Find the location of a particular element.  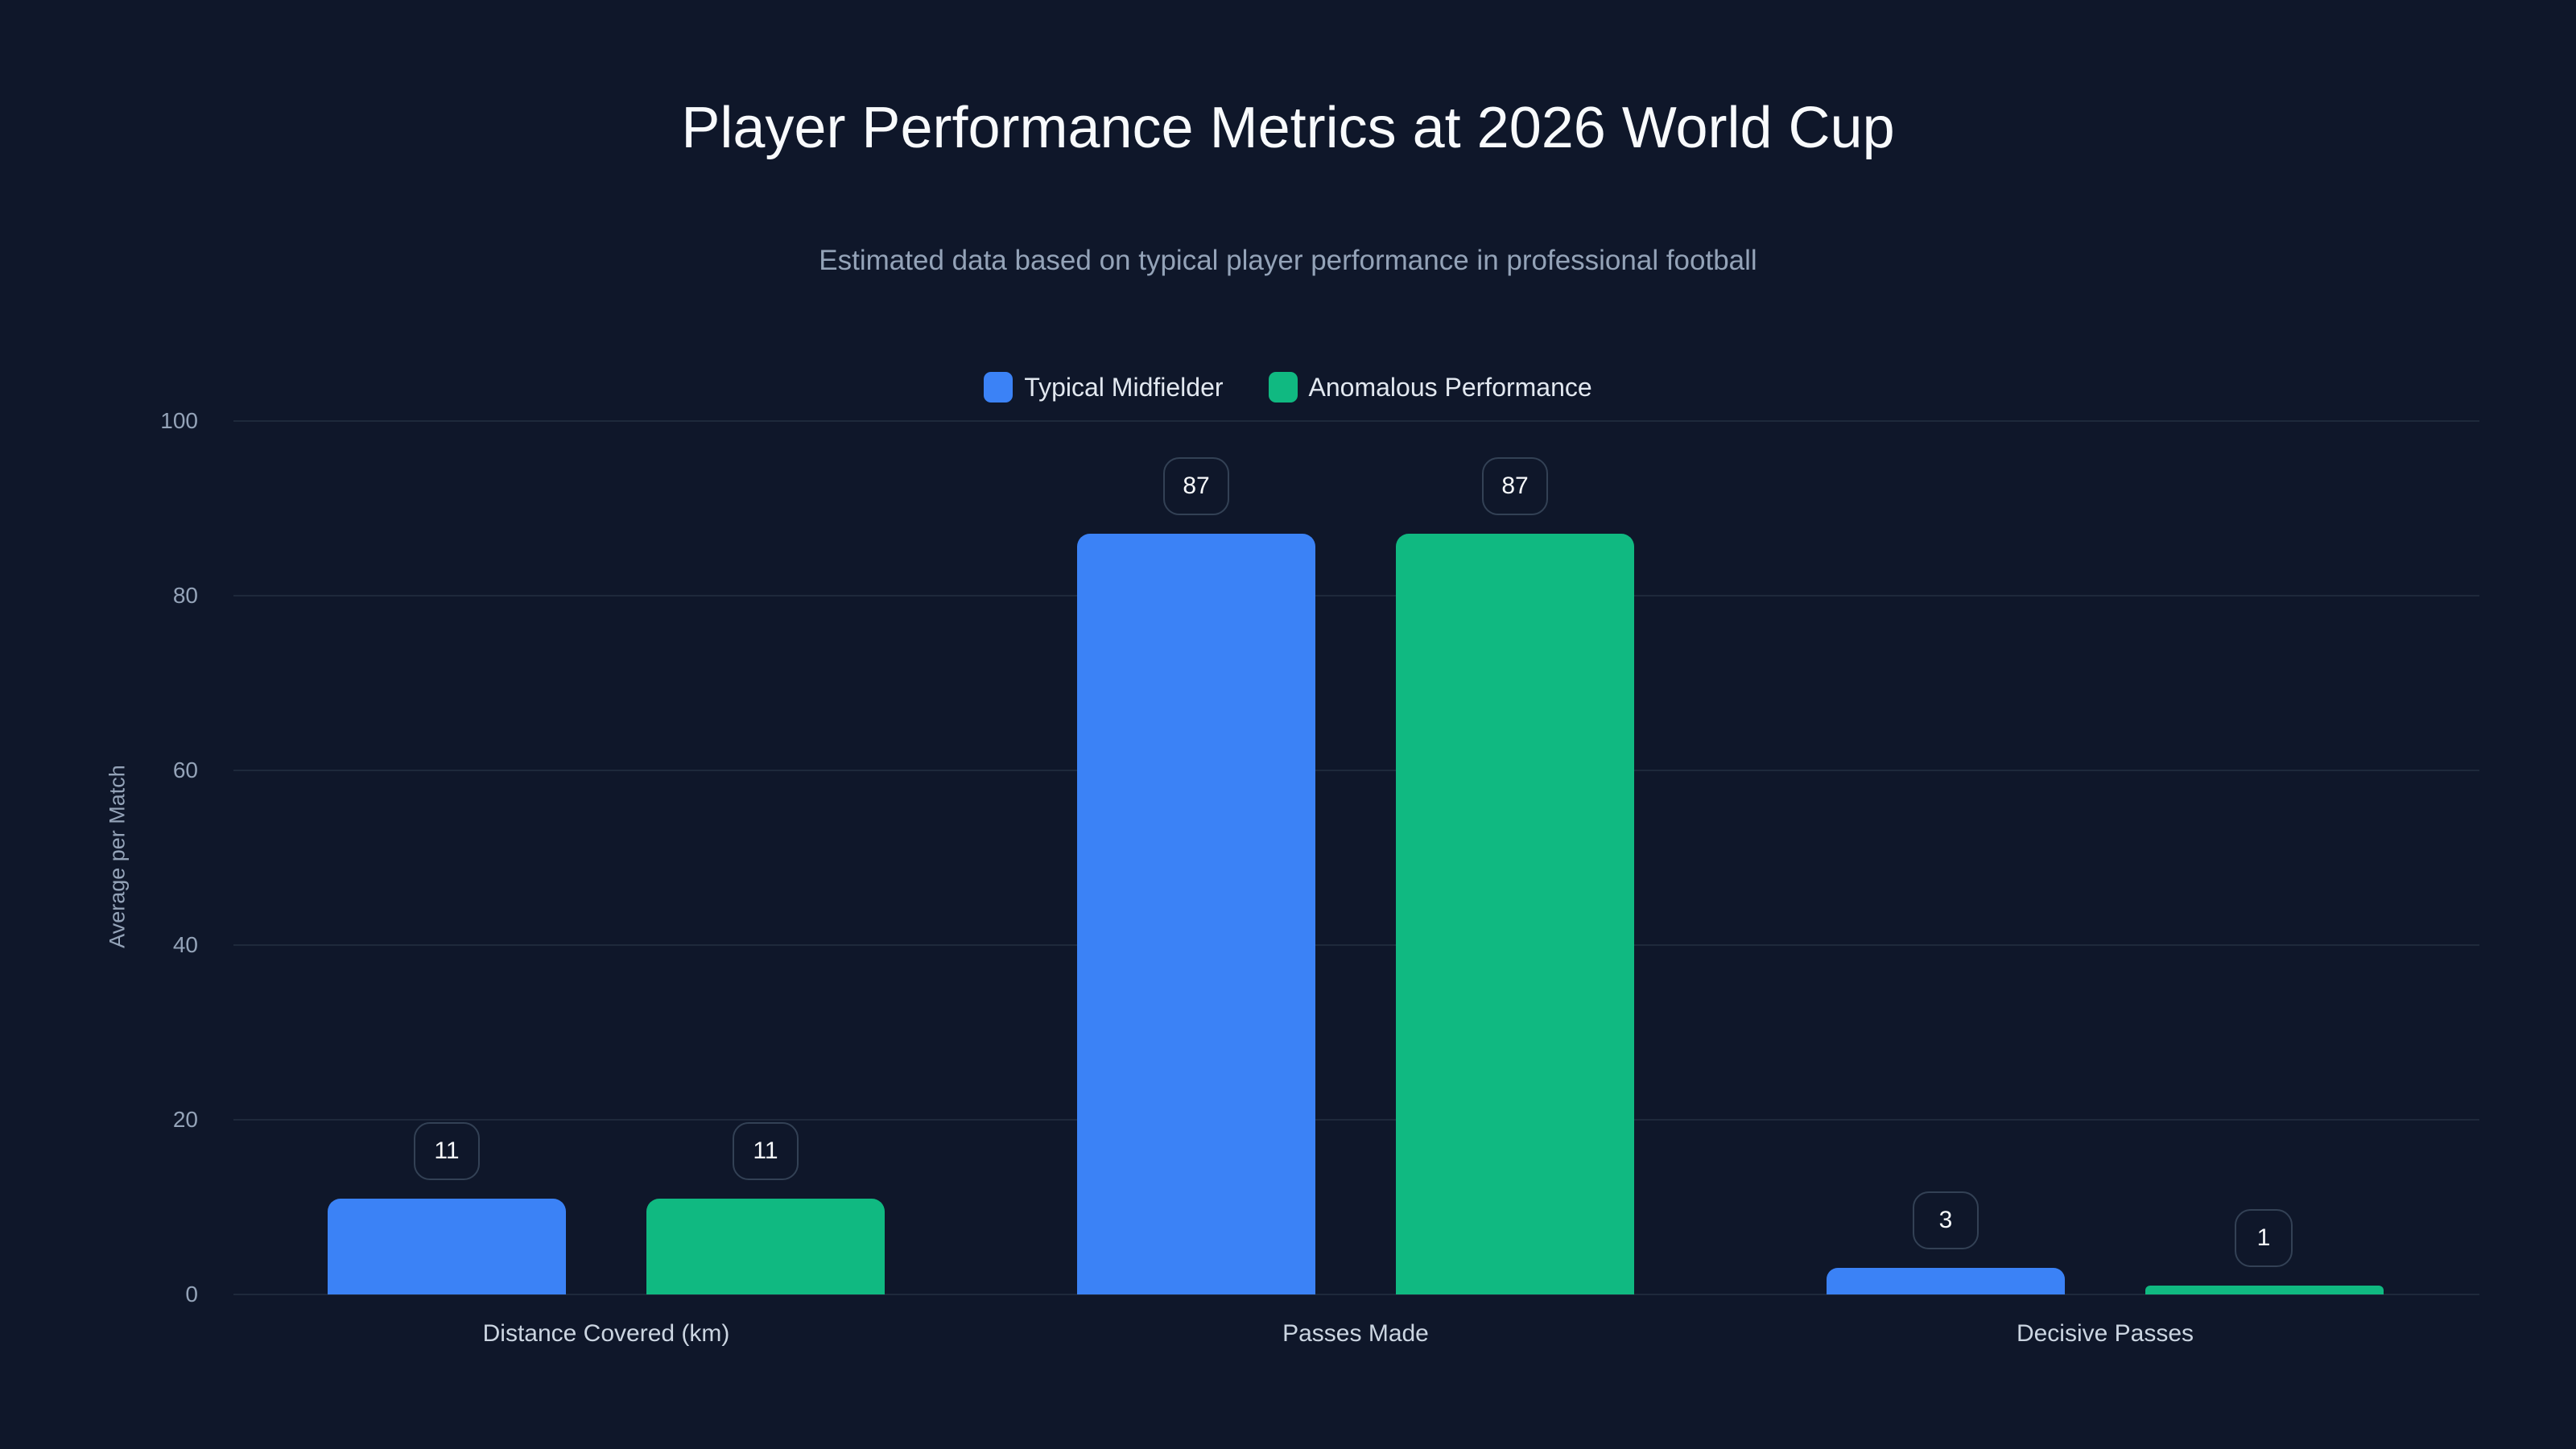

y-tick: 60 is located at coordinates (185, 770).